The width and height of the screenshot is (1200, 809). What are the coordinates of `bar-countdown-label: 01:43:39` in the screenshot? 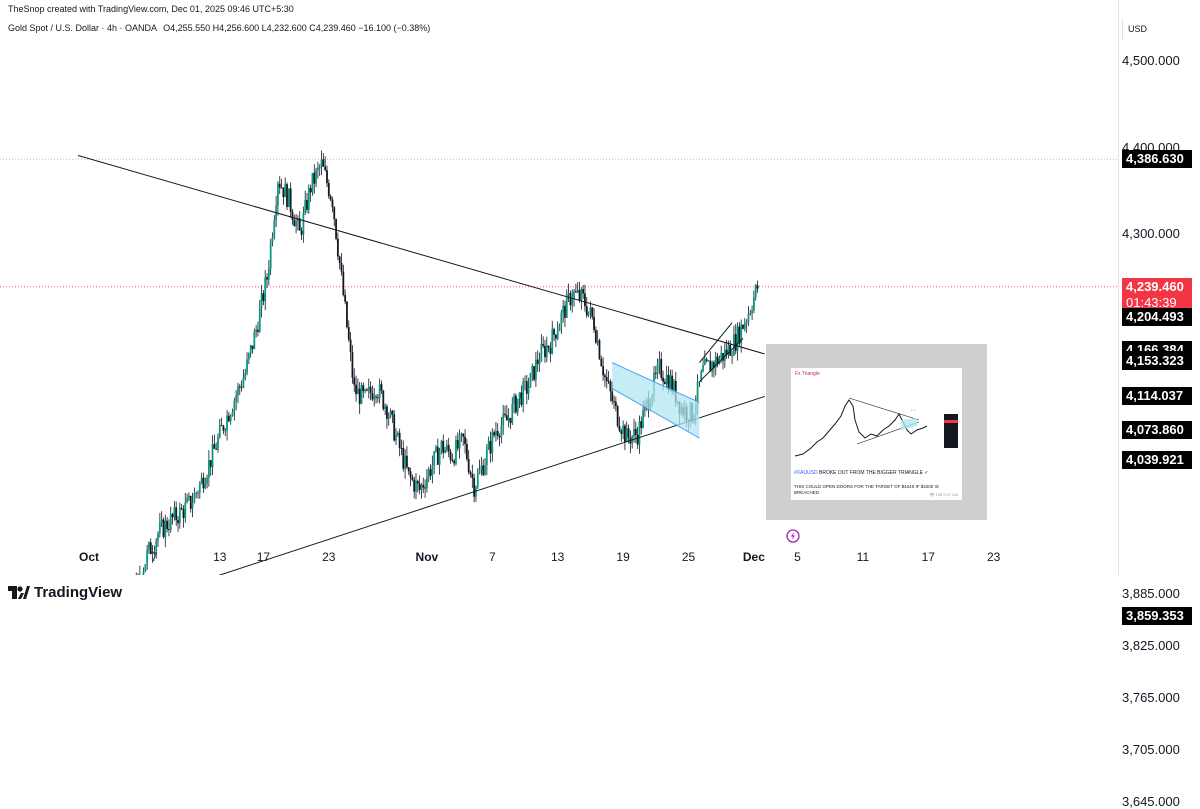 It's located at (1157, 302).